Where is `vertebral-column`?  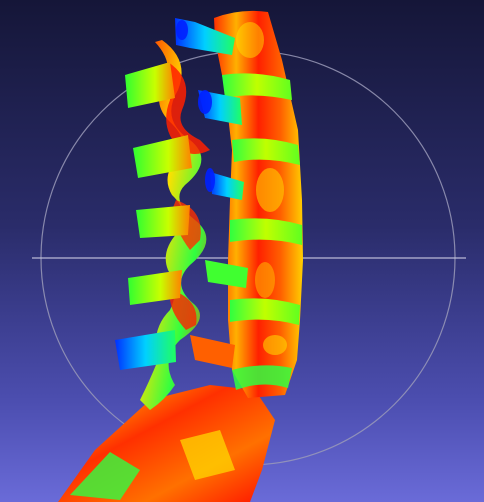 vertebral-column is located at coordinates (258, 204).